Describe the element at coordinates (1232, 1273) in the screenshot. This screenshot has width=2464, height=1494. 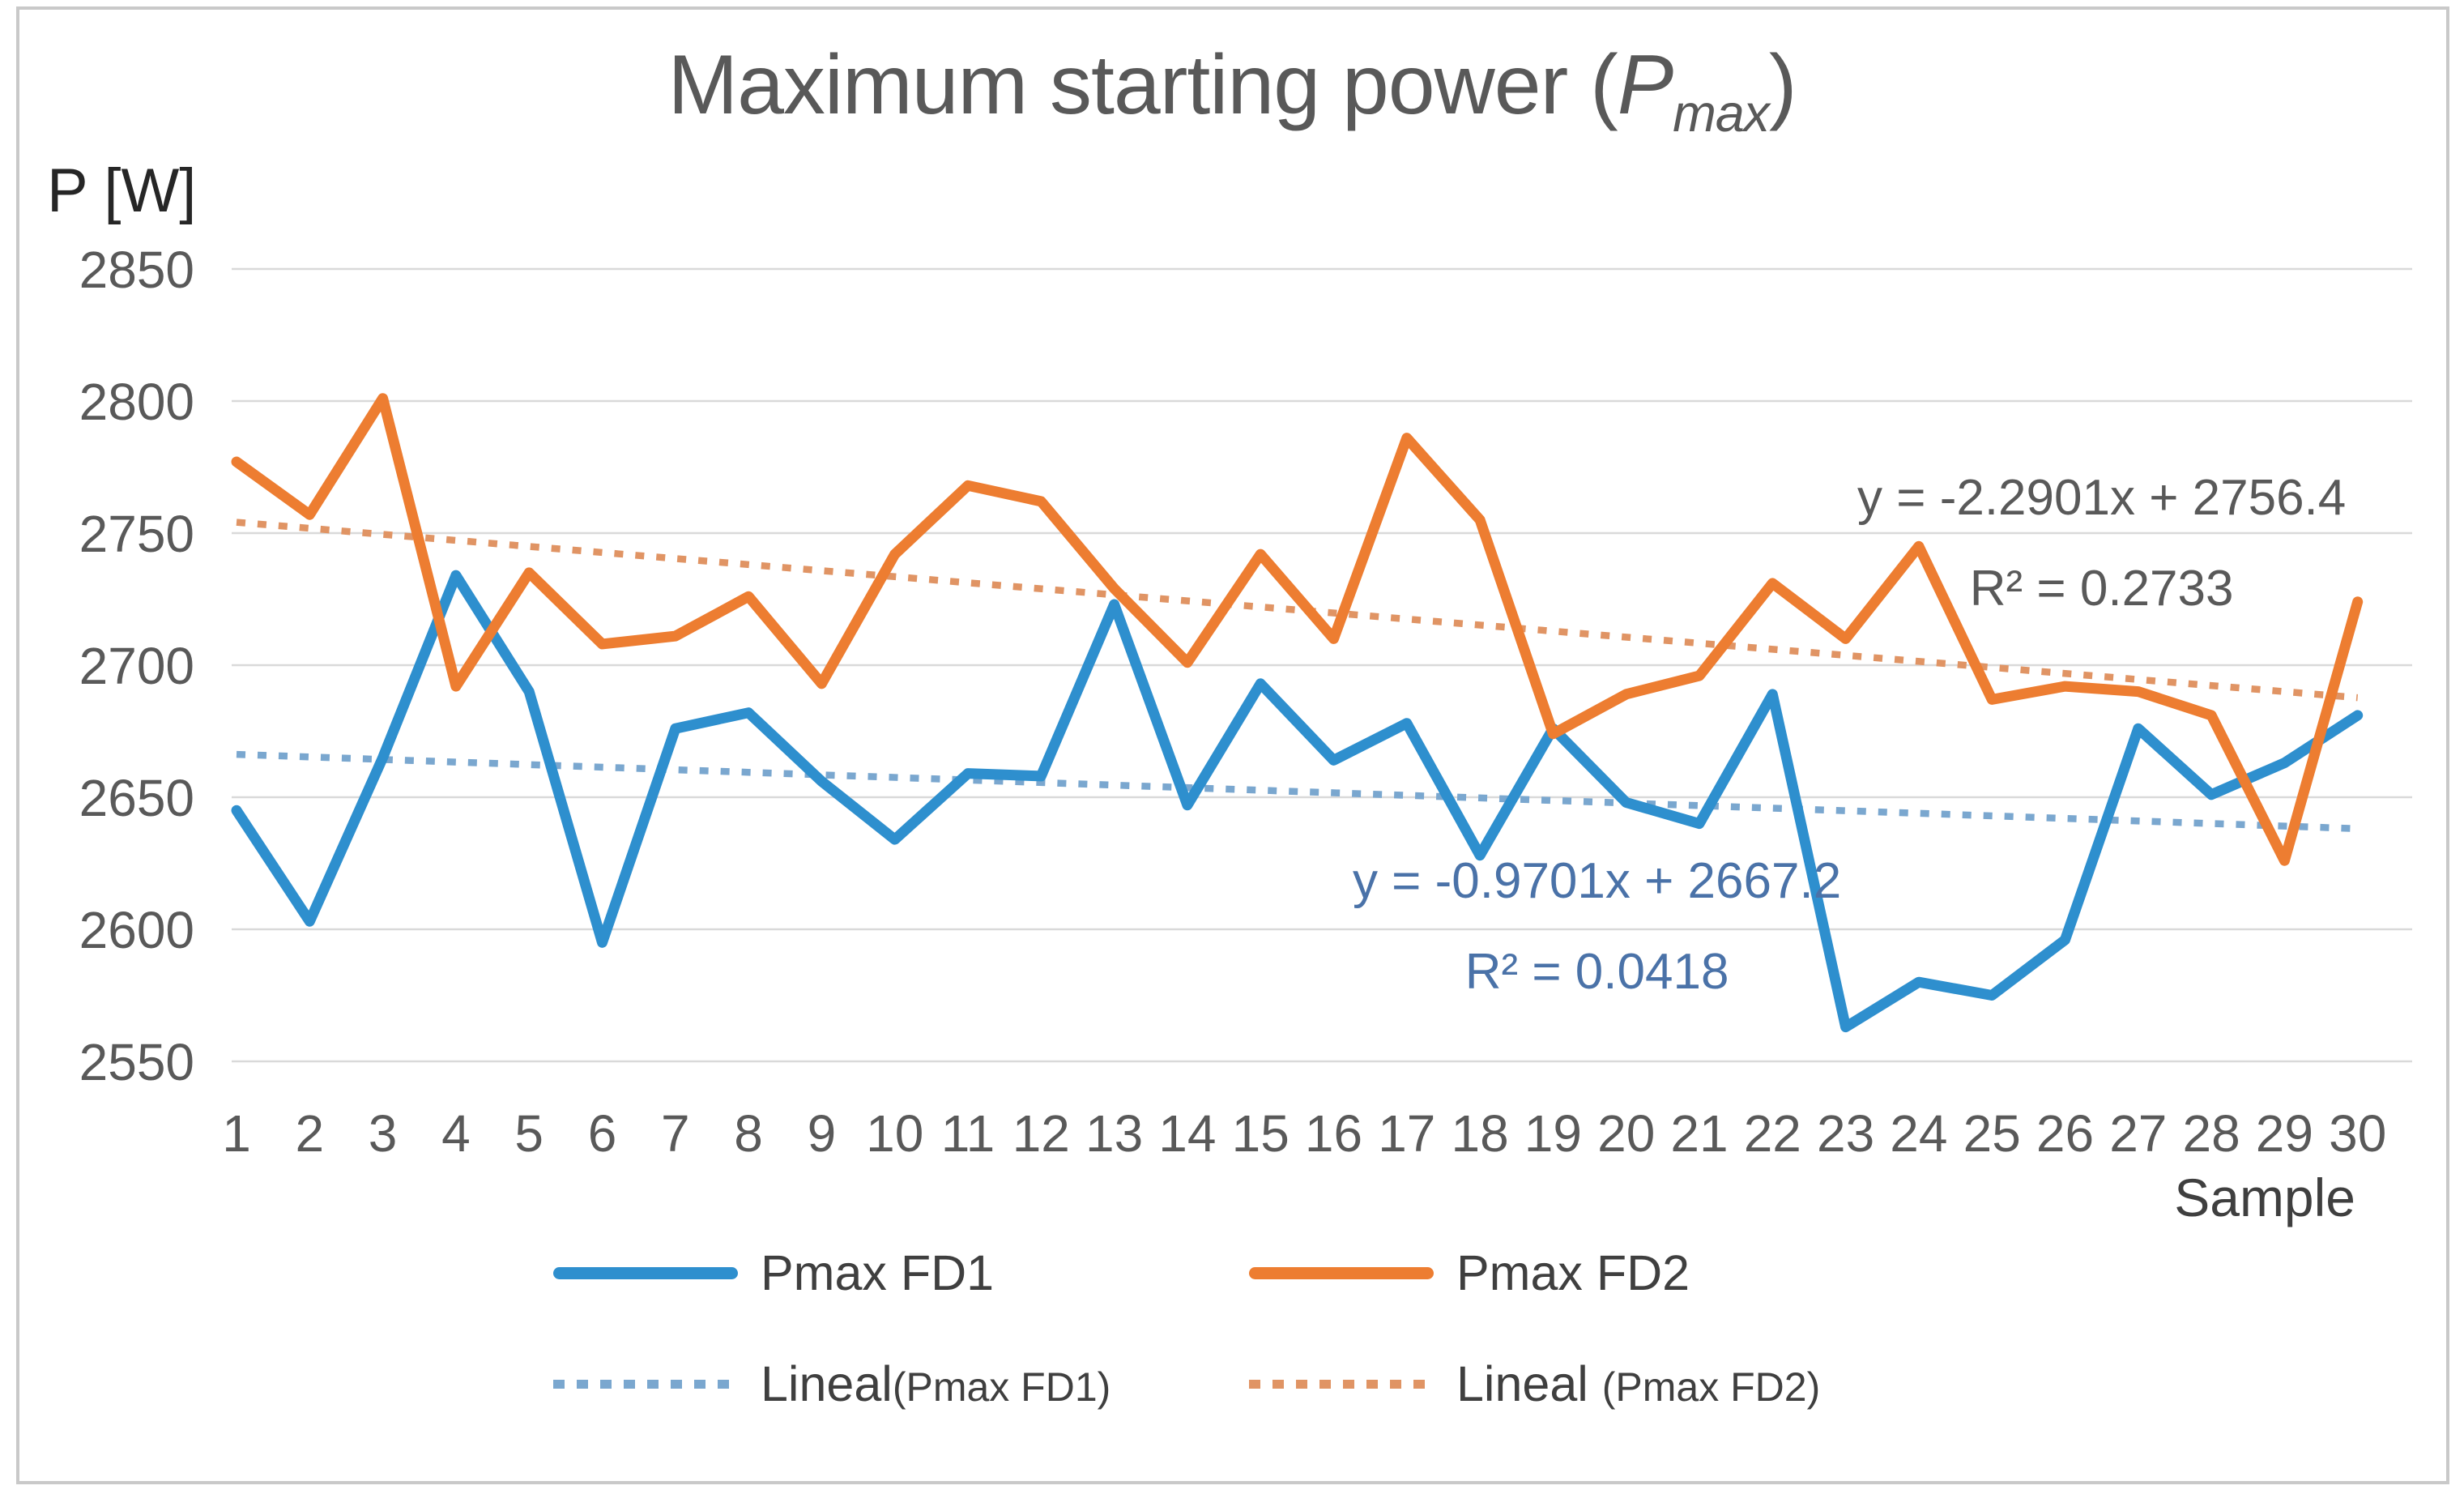
I see `legend-row-series: Pmax FD1 Pmax FD2` at that location.